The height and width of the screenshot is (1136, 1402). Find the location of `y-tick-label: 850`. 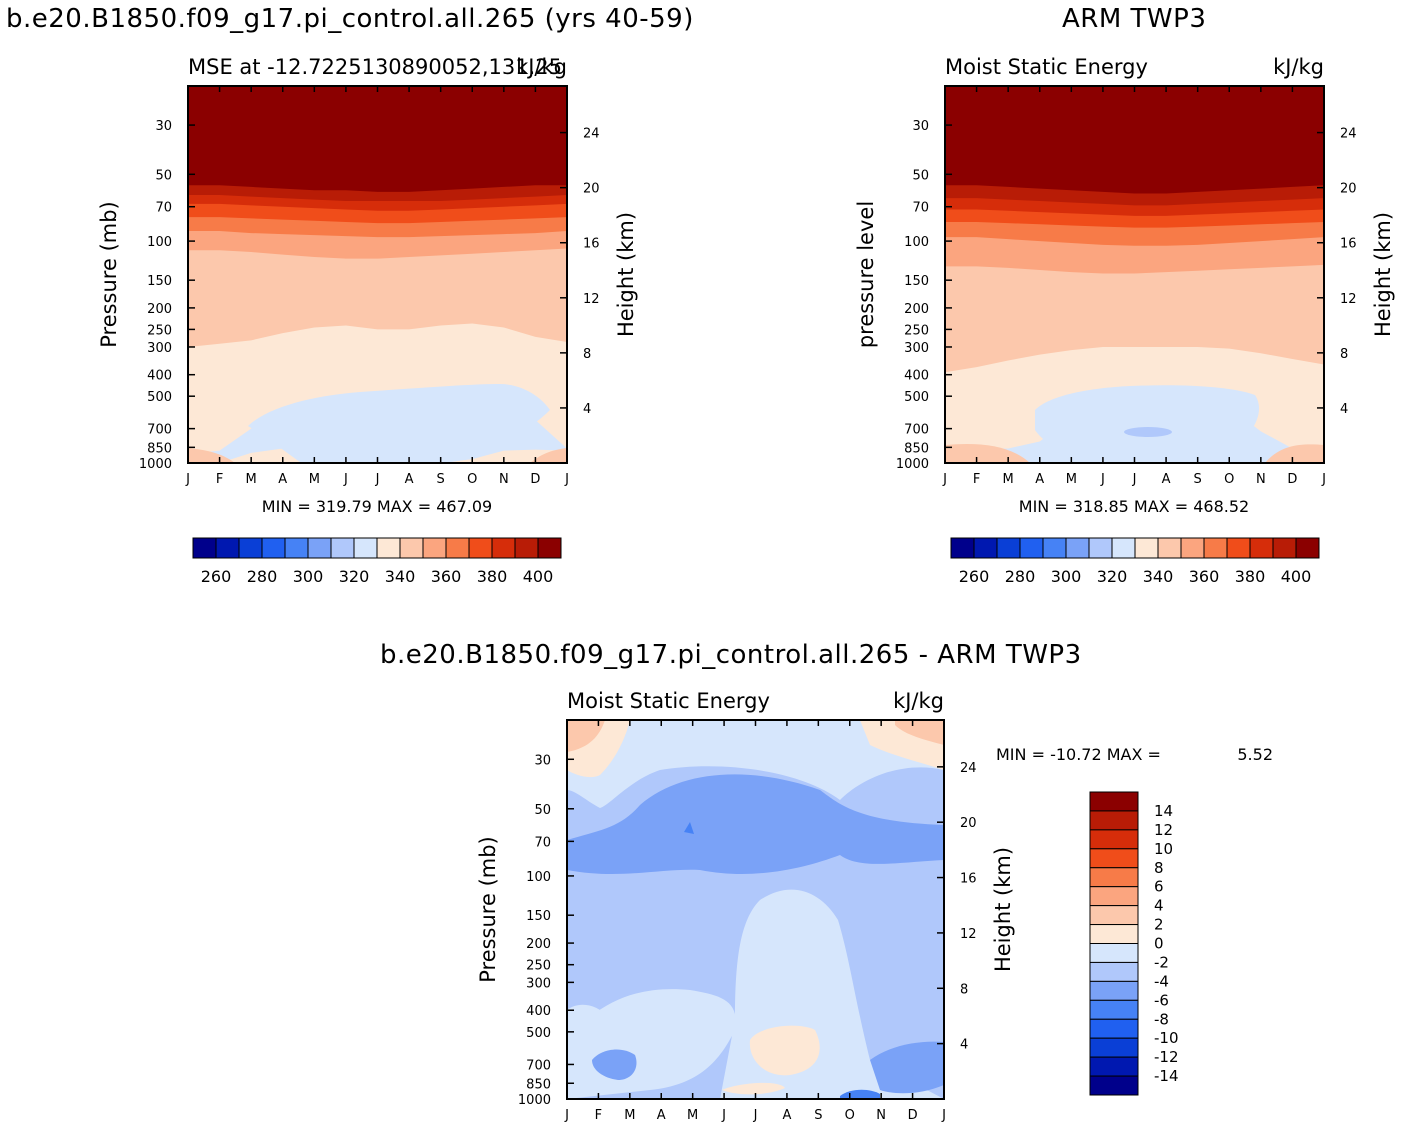

y-tick-label: 850 is located at coordinates (916, 448).